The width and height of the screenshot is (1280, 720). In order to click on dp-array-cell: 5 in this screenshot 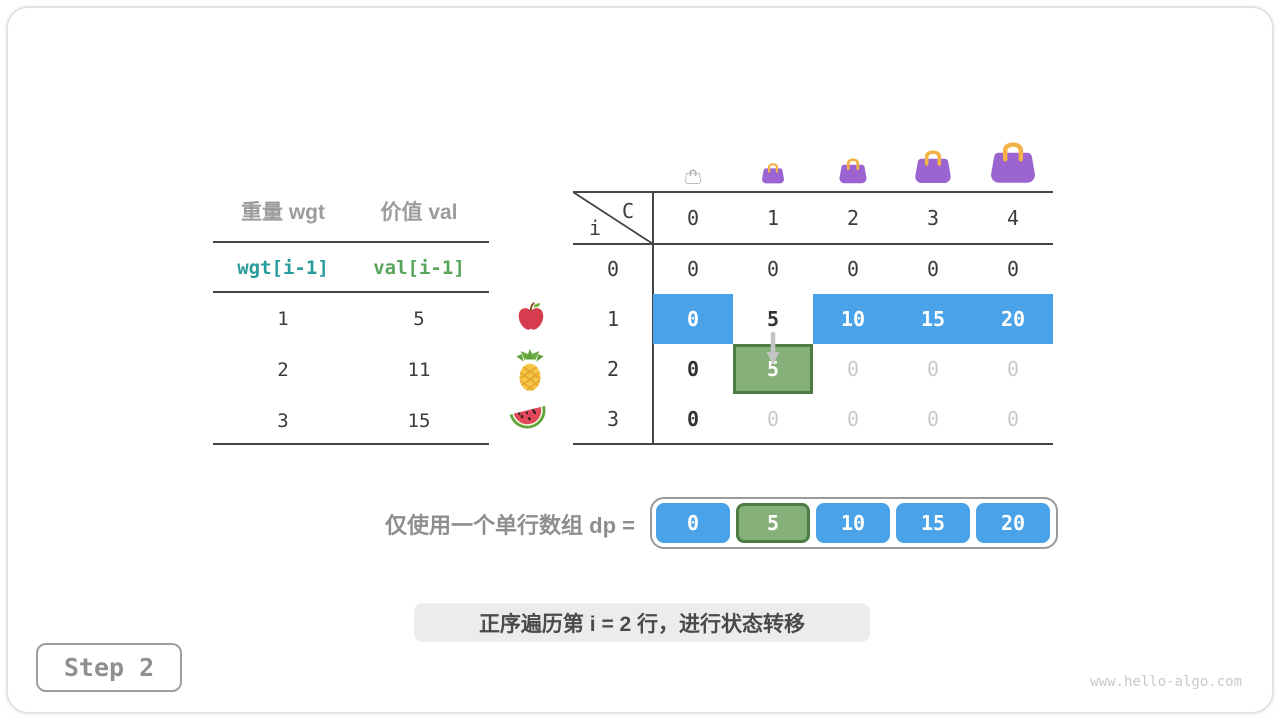, I will do `click(773, 523)`.